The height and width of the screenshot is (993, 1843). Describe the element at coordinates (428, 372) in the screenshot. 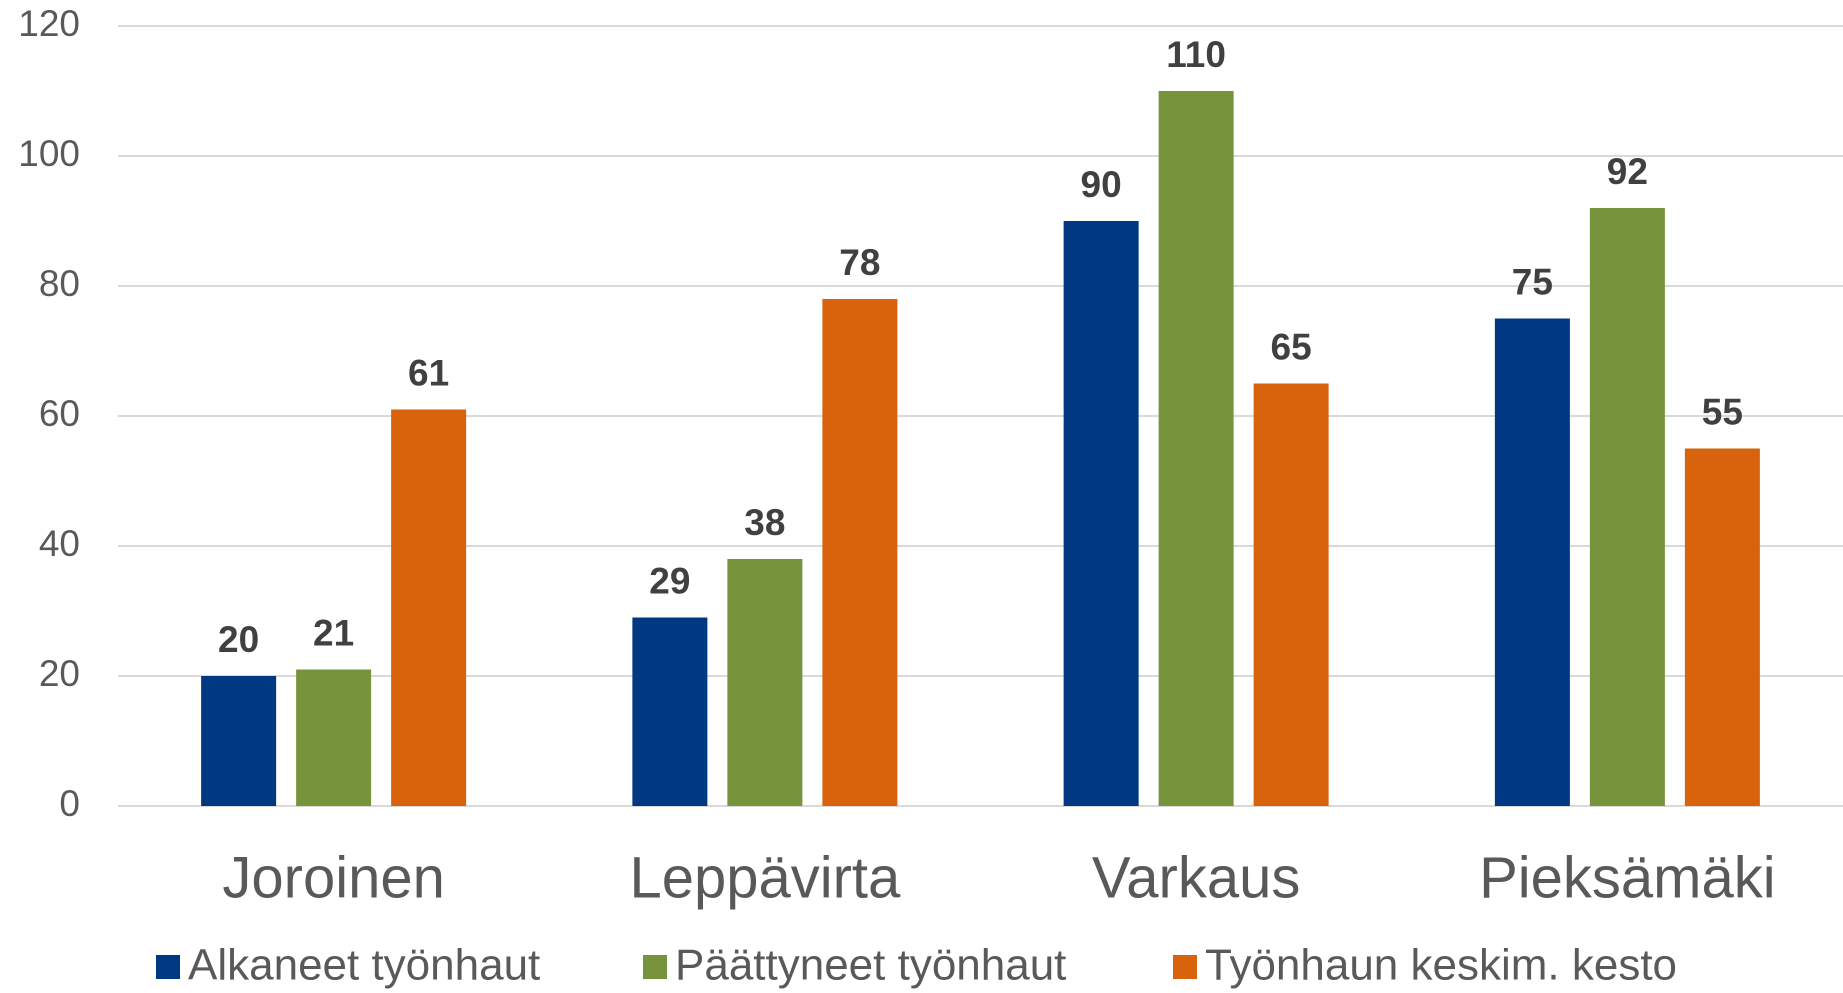

I see `data-label: 61` at that location.